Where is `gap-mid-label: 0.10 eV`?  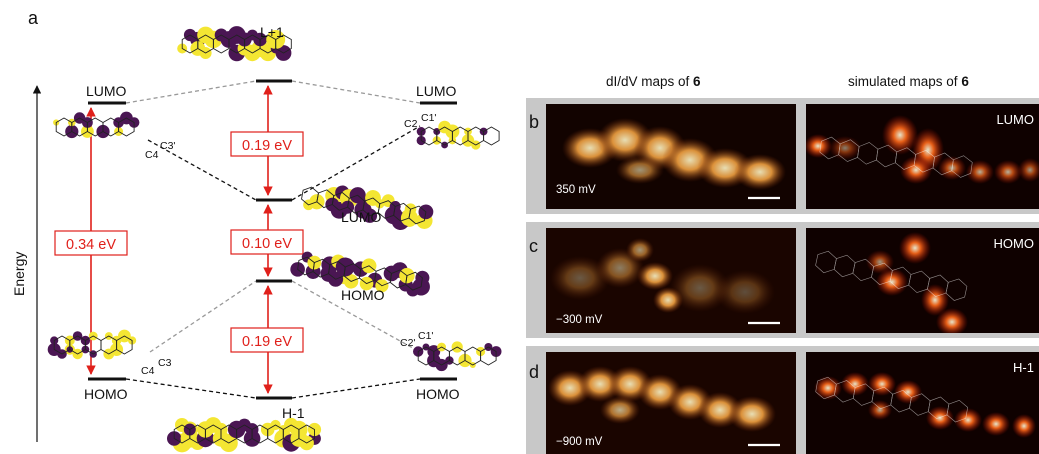 gap-mid-label: 0.10 eV is located at coordinates (267, 244).